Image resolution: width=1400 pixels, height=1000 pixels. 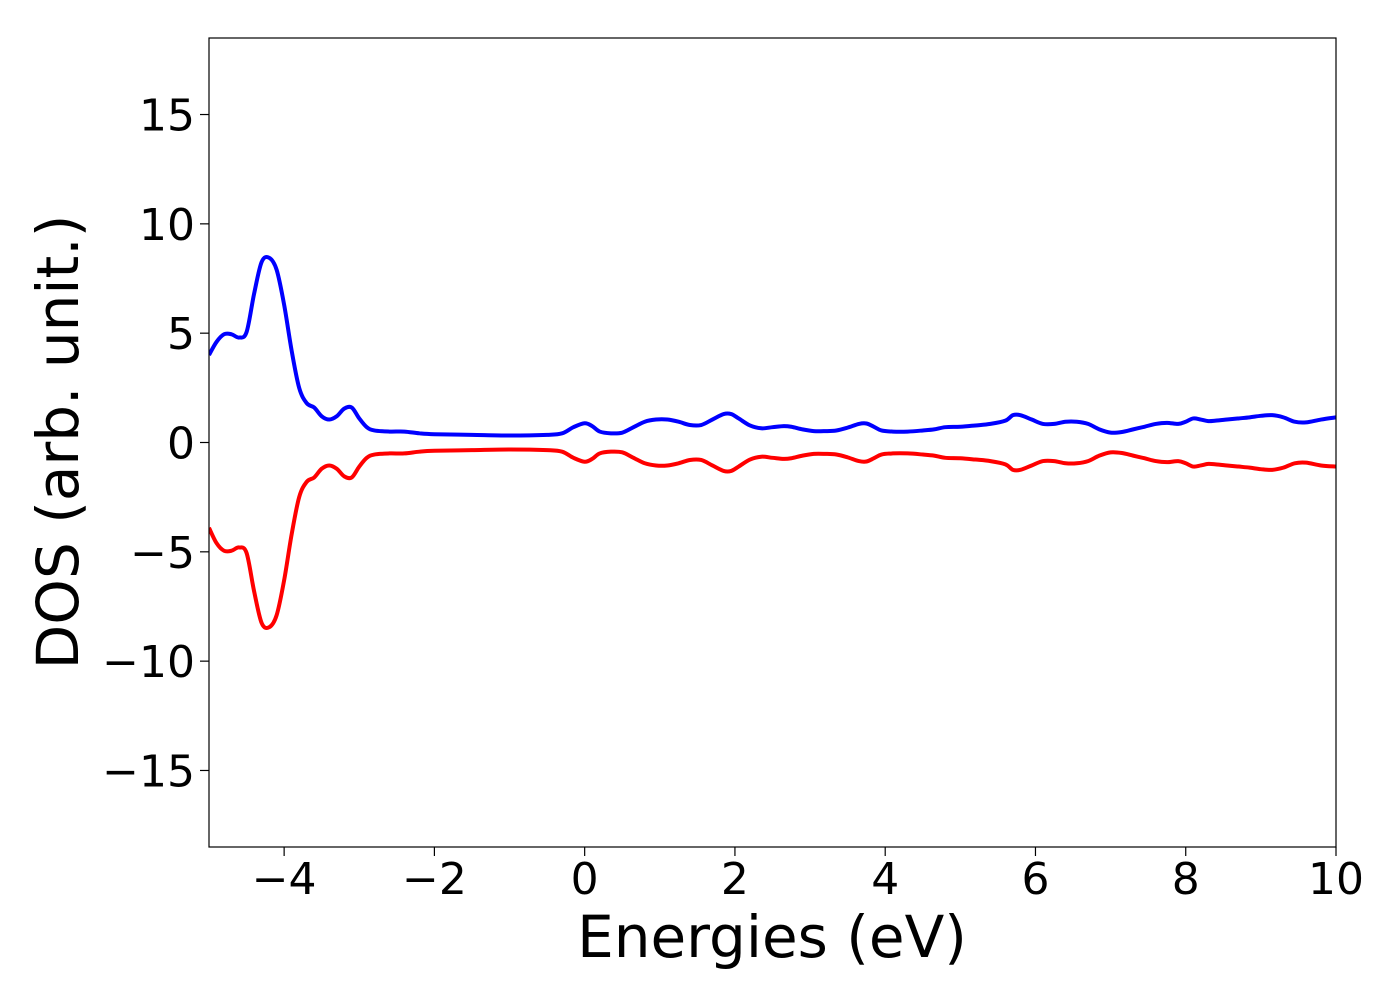 What do you see at coordinates (162, 553) in the screenshot?
I see `y-tick-label: −5` at bounding box center [162, 553].